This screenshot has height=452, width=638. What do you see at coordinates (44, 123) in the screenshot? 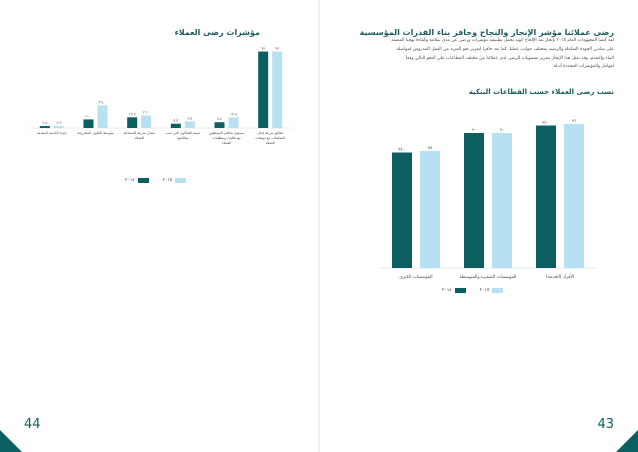
I see `data-label: ٢.٥` at bounding box center [44, 123].